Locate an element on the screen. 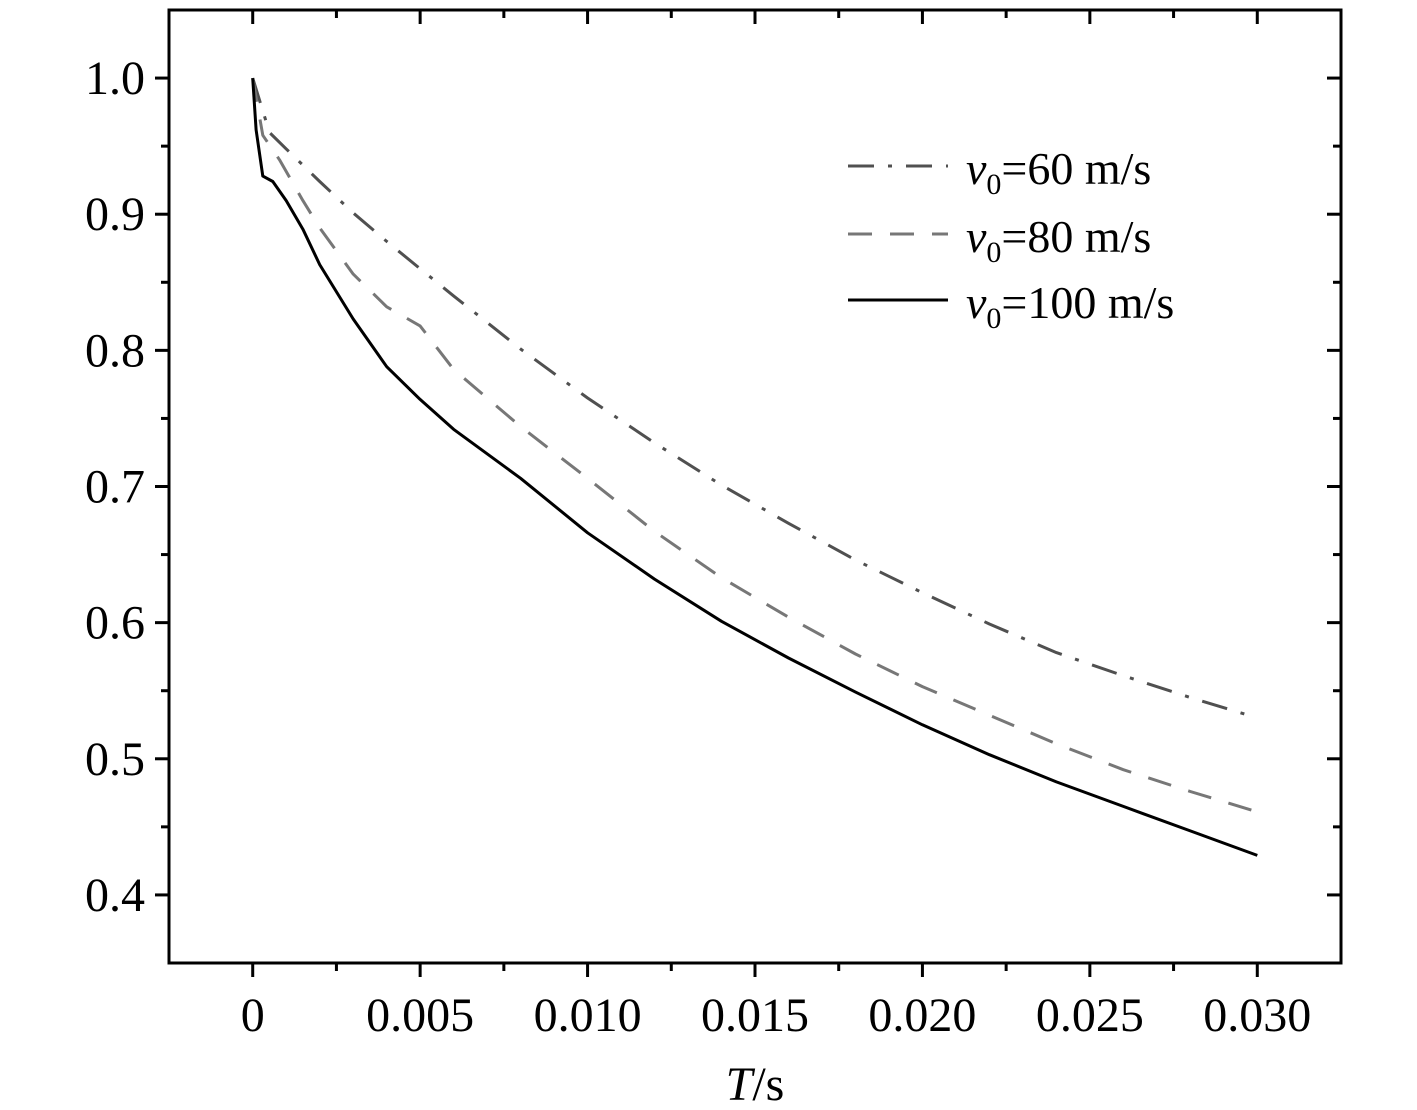  x-tick-label: 0 is located at coordinates (253, 1015).